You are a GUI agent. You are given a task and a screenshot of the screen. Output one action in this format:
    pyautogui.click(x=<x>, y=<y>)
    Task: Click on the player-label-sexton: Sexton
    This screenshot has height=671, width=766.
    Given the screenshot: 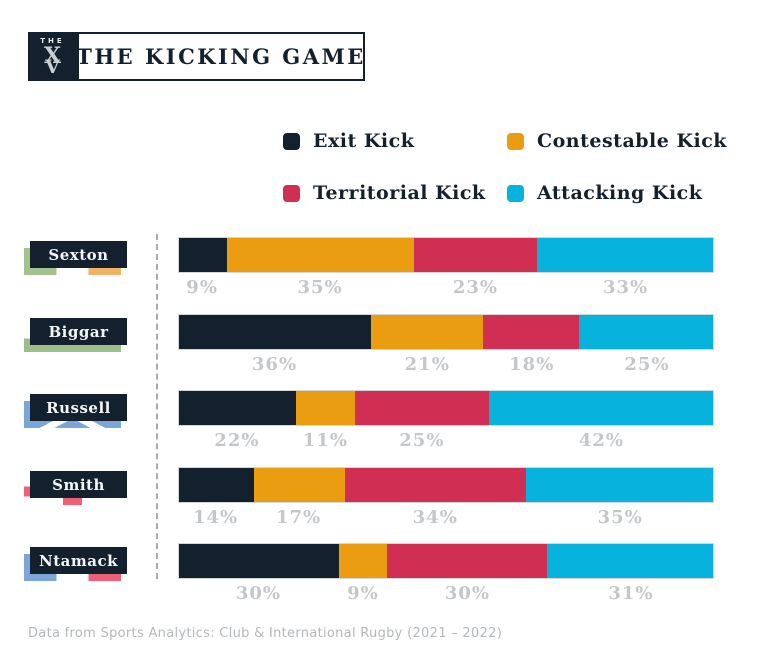 What is the action you would take?
    pyautogui.click(x=78, y=254)
    